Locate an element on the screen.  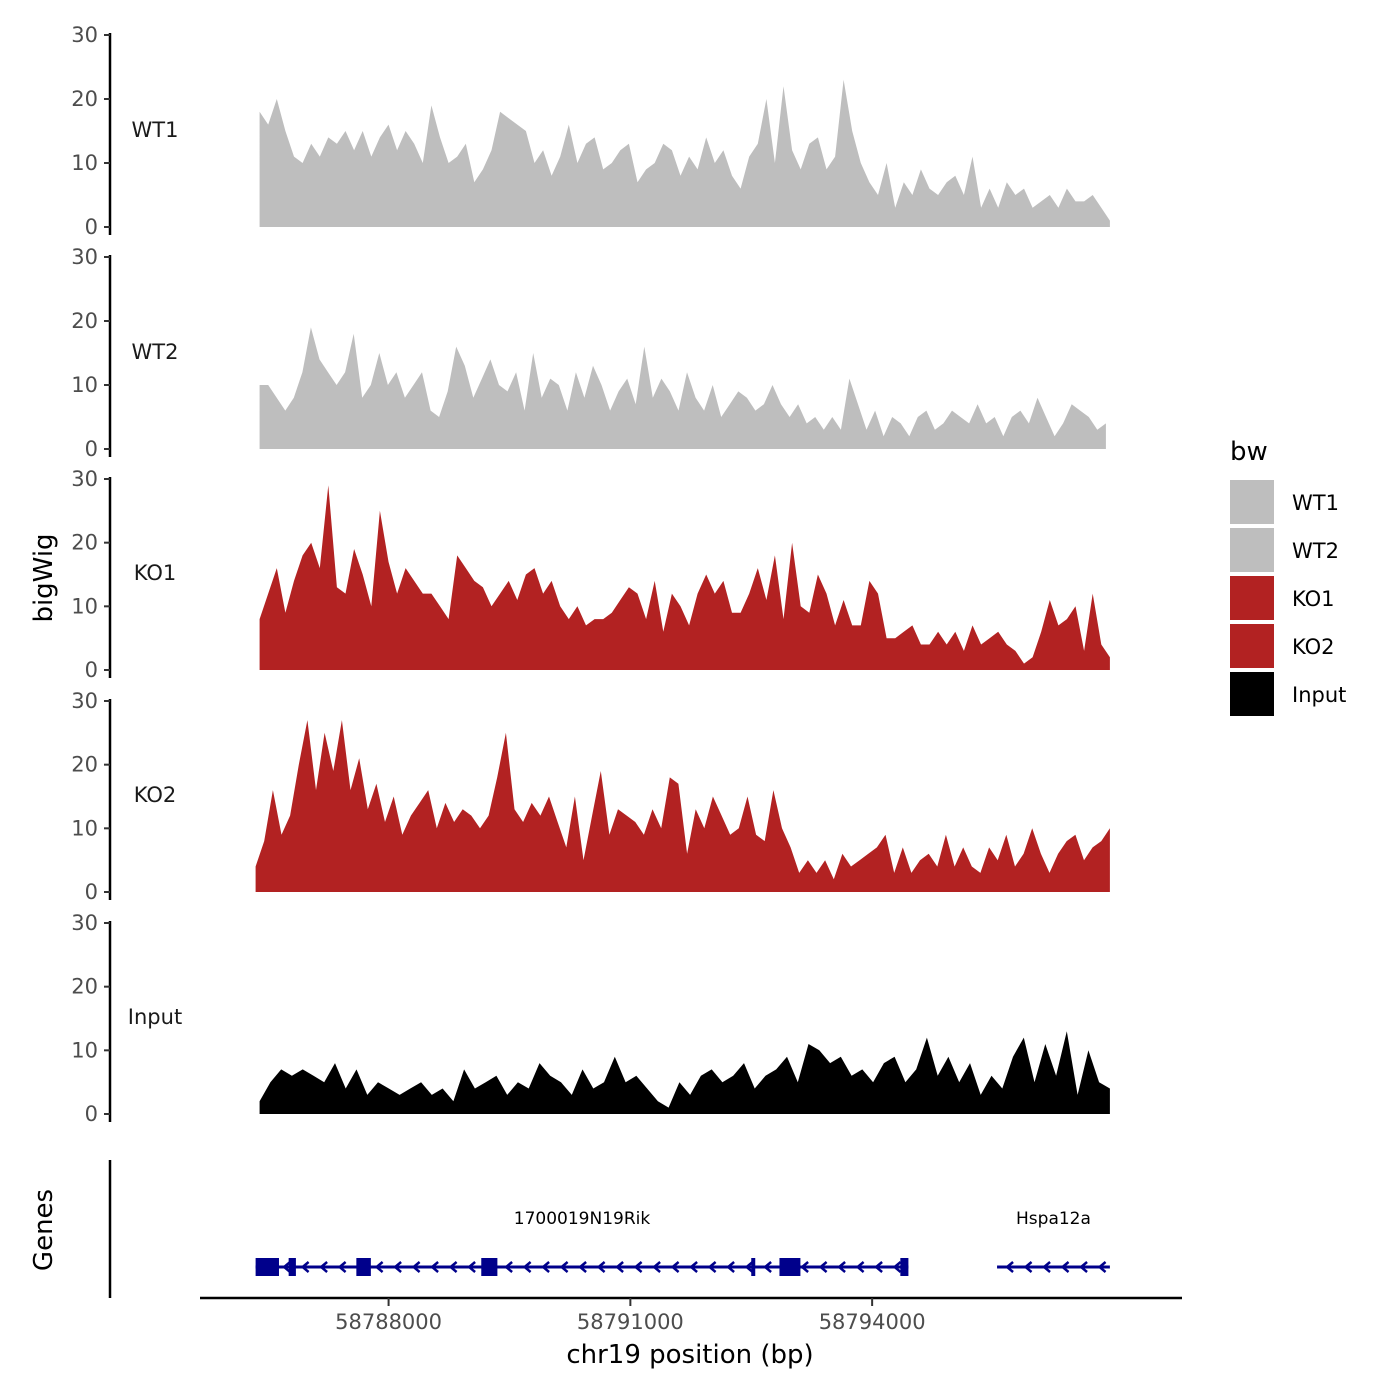
gene-track-title: Genes is located at coordinates (44, 1230).